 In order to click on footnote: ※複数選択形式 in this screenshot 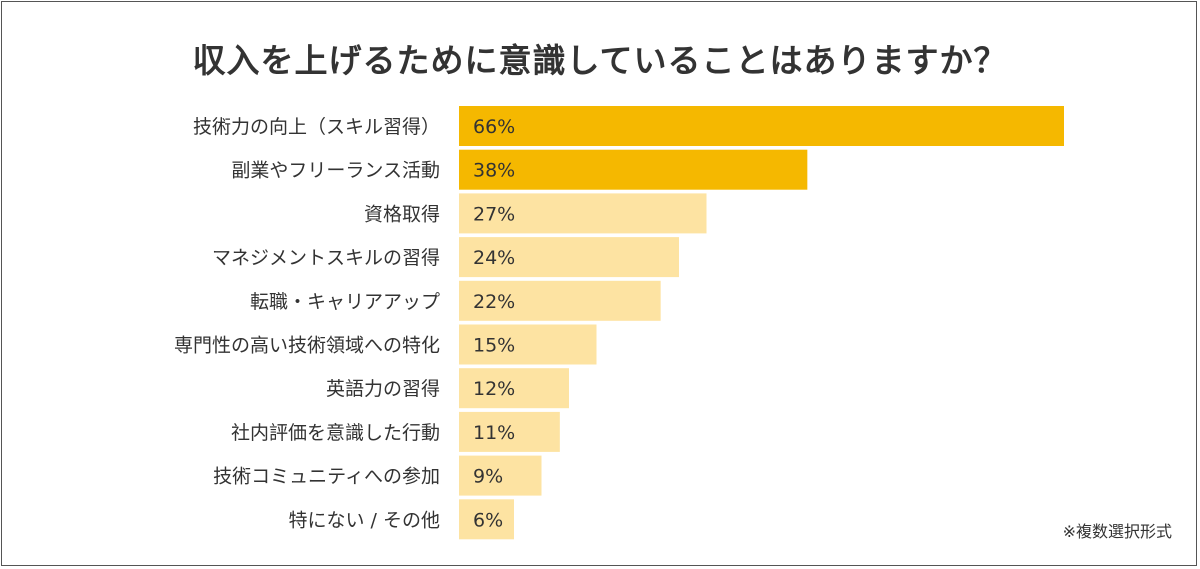, I will do `click(1117, 531)`.